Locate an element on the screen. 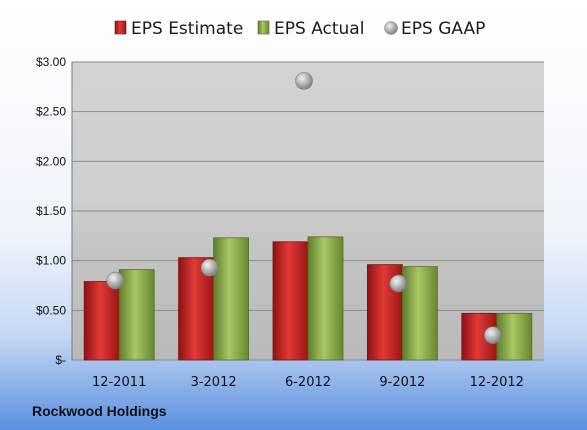  y-tick-label: $0.50 is located at coordinates (51, 310).